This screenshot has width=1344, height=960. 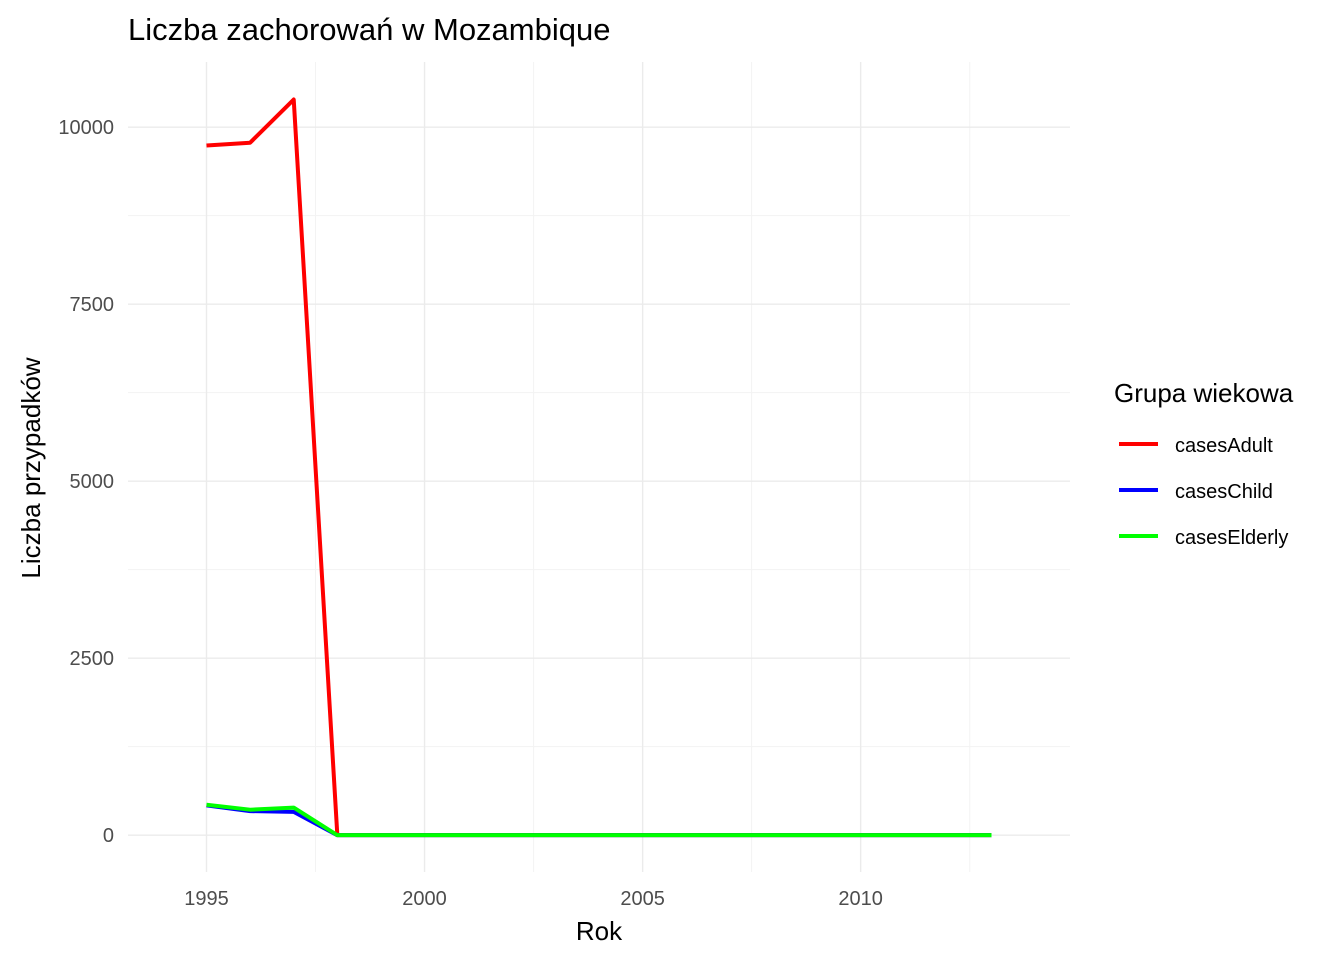 What do you see at coordinates (92, 659) in the screenshot?
I see `y-tick-label: 2500` at bounding box center [92, 659].